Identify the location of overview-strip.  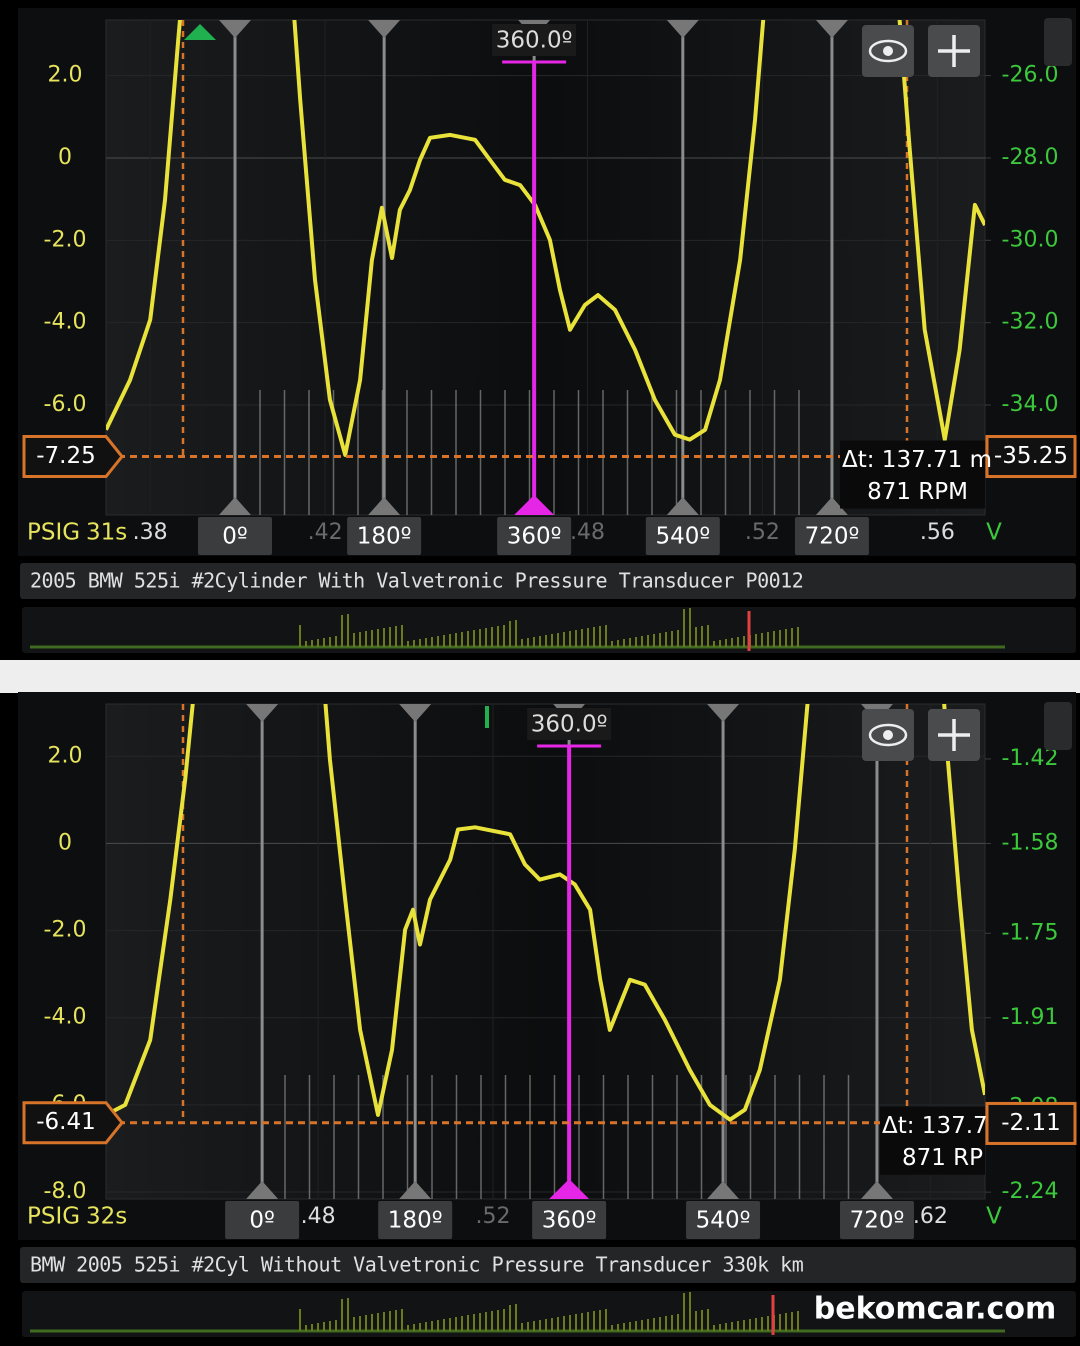
(549, 1314).